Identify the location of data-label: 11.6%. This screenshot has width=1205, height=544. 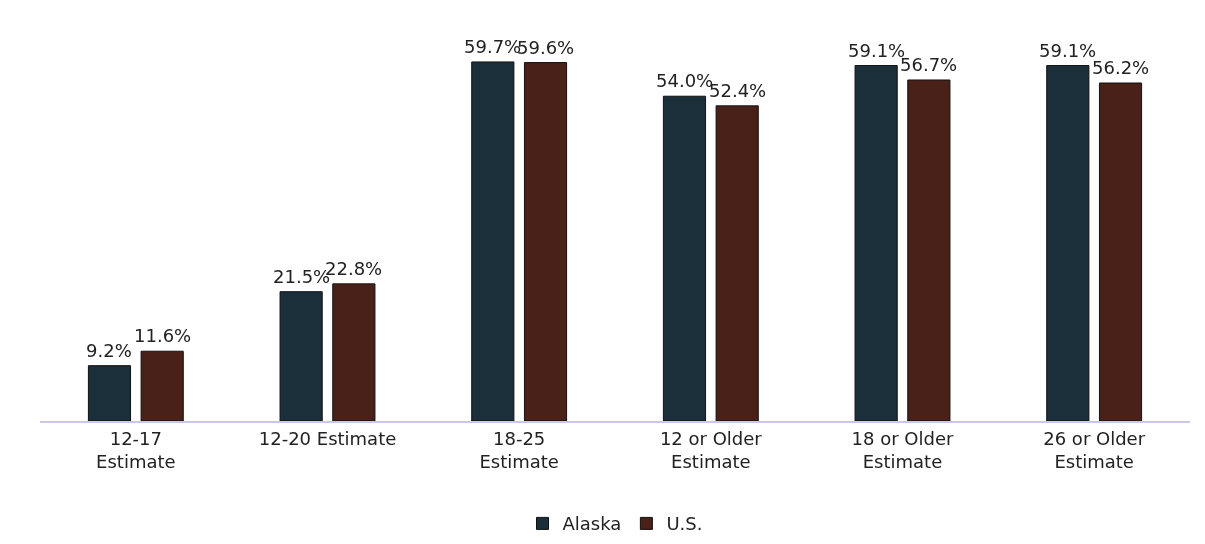
(163, 335).